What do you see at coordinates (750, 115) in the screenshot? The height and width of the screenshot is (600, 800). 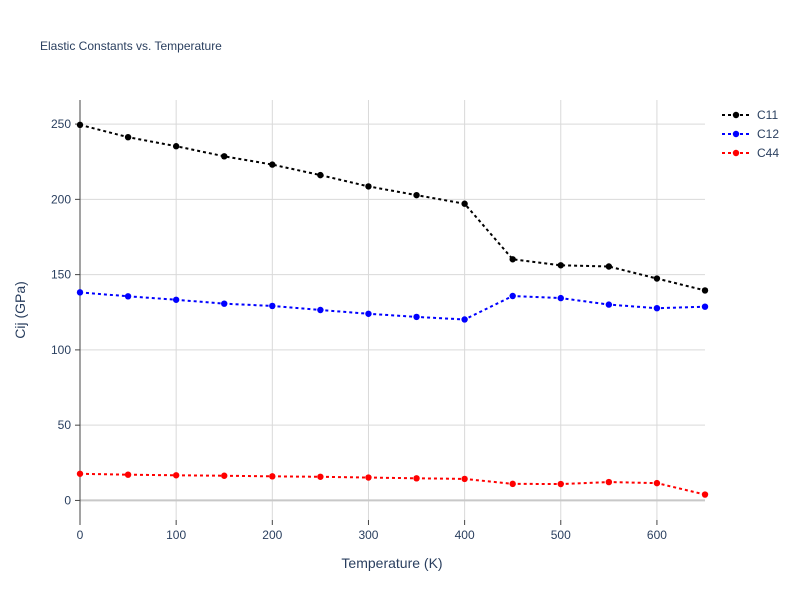 I see `legend-item-c11: C11` at bounding box center [750, 115].